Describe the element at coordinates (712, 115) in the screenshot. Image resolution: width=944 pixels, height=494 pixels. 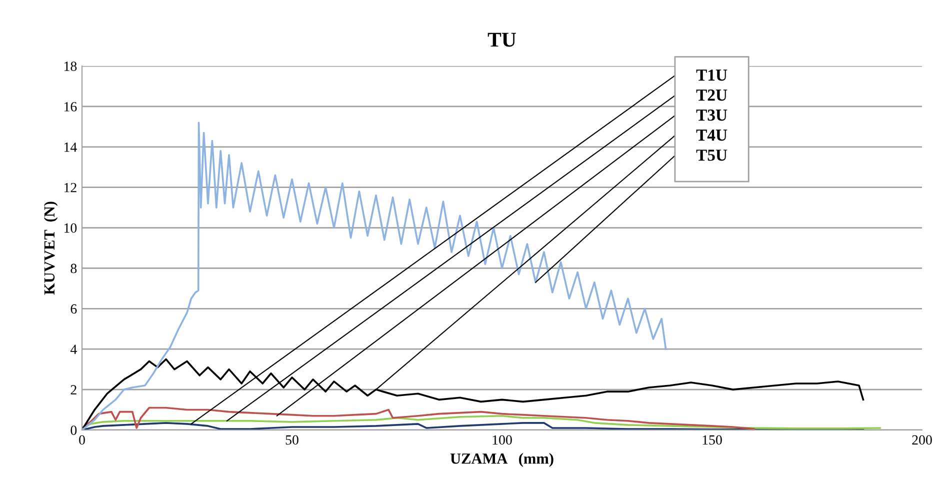
I see `annotation: T3U` at that location.